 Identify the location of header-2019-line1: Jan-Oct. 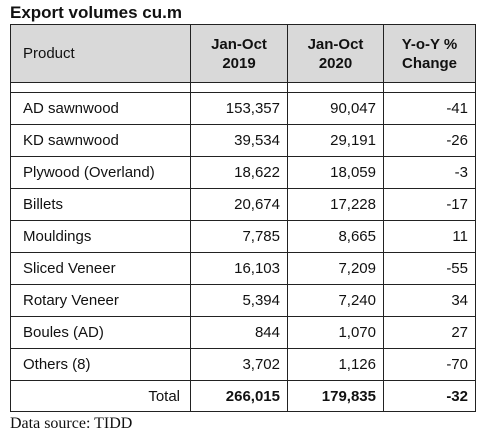
(239, 44).